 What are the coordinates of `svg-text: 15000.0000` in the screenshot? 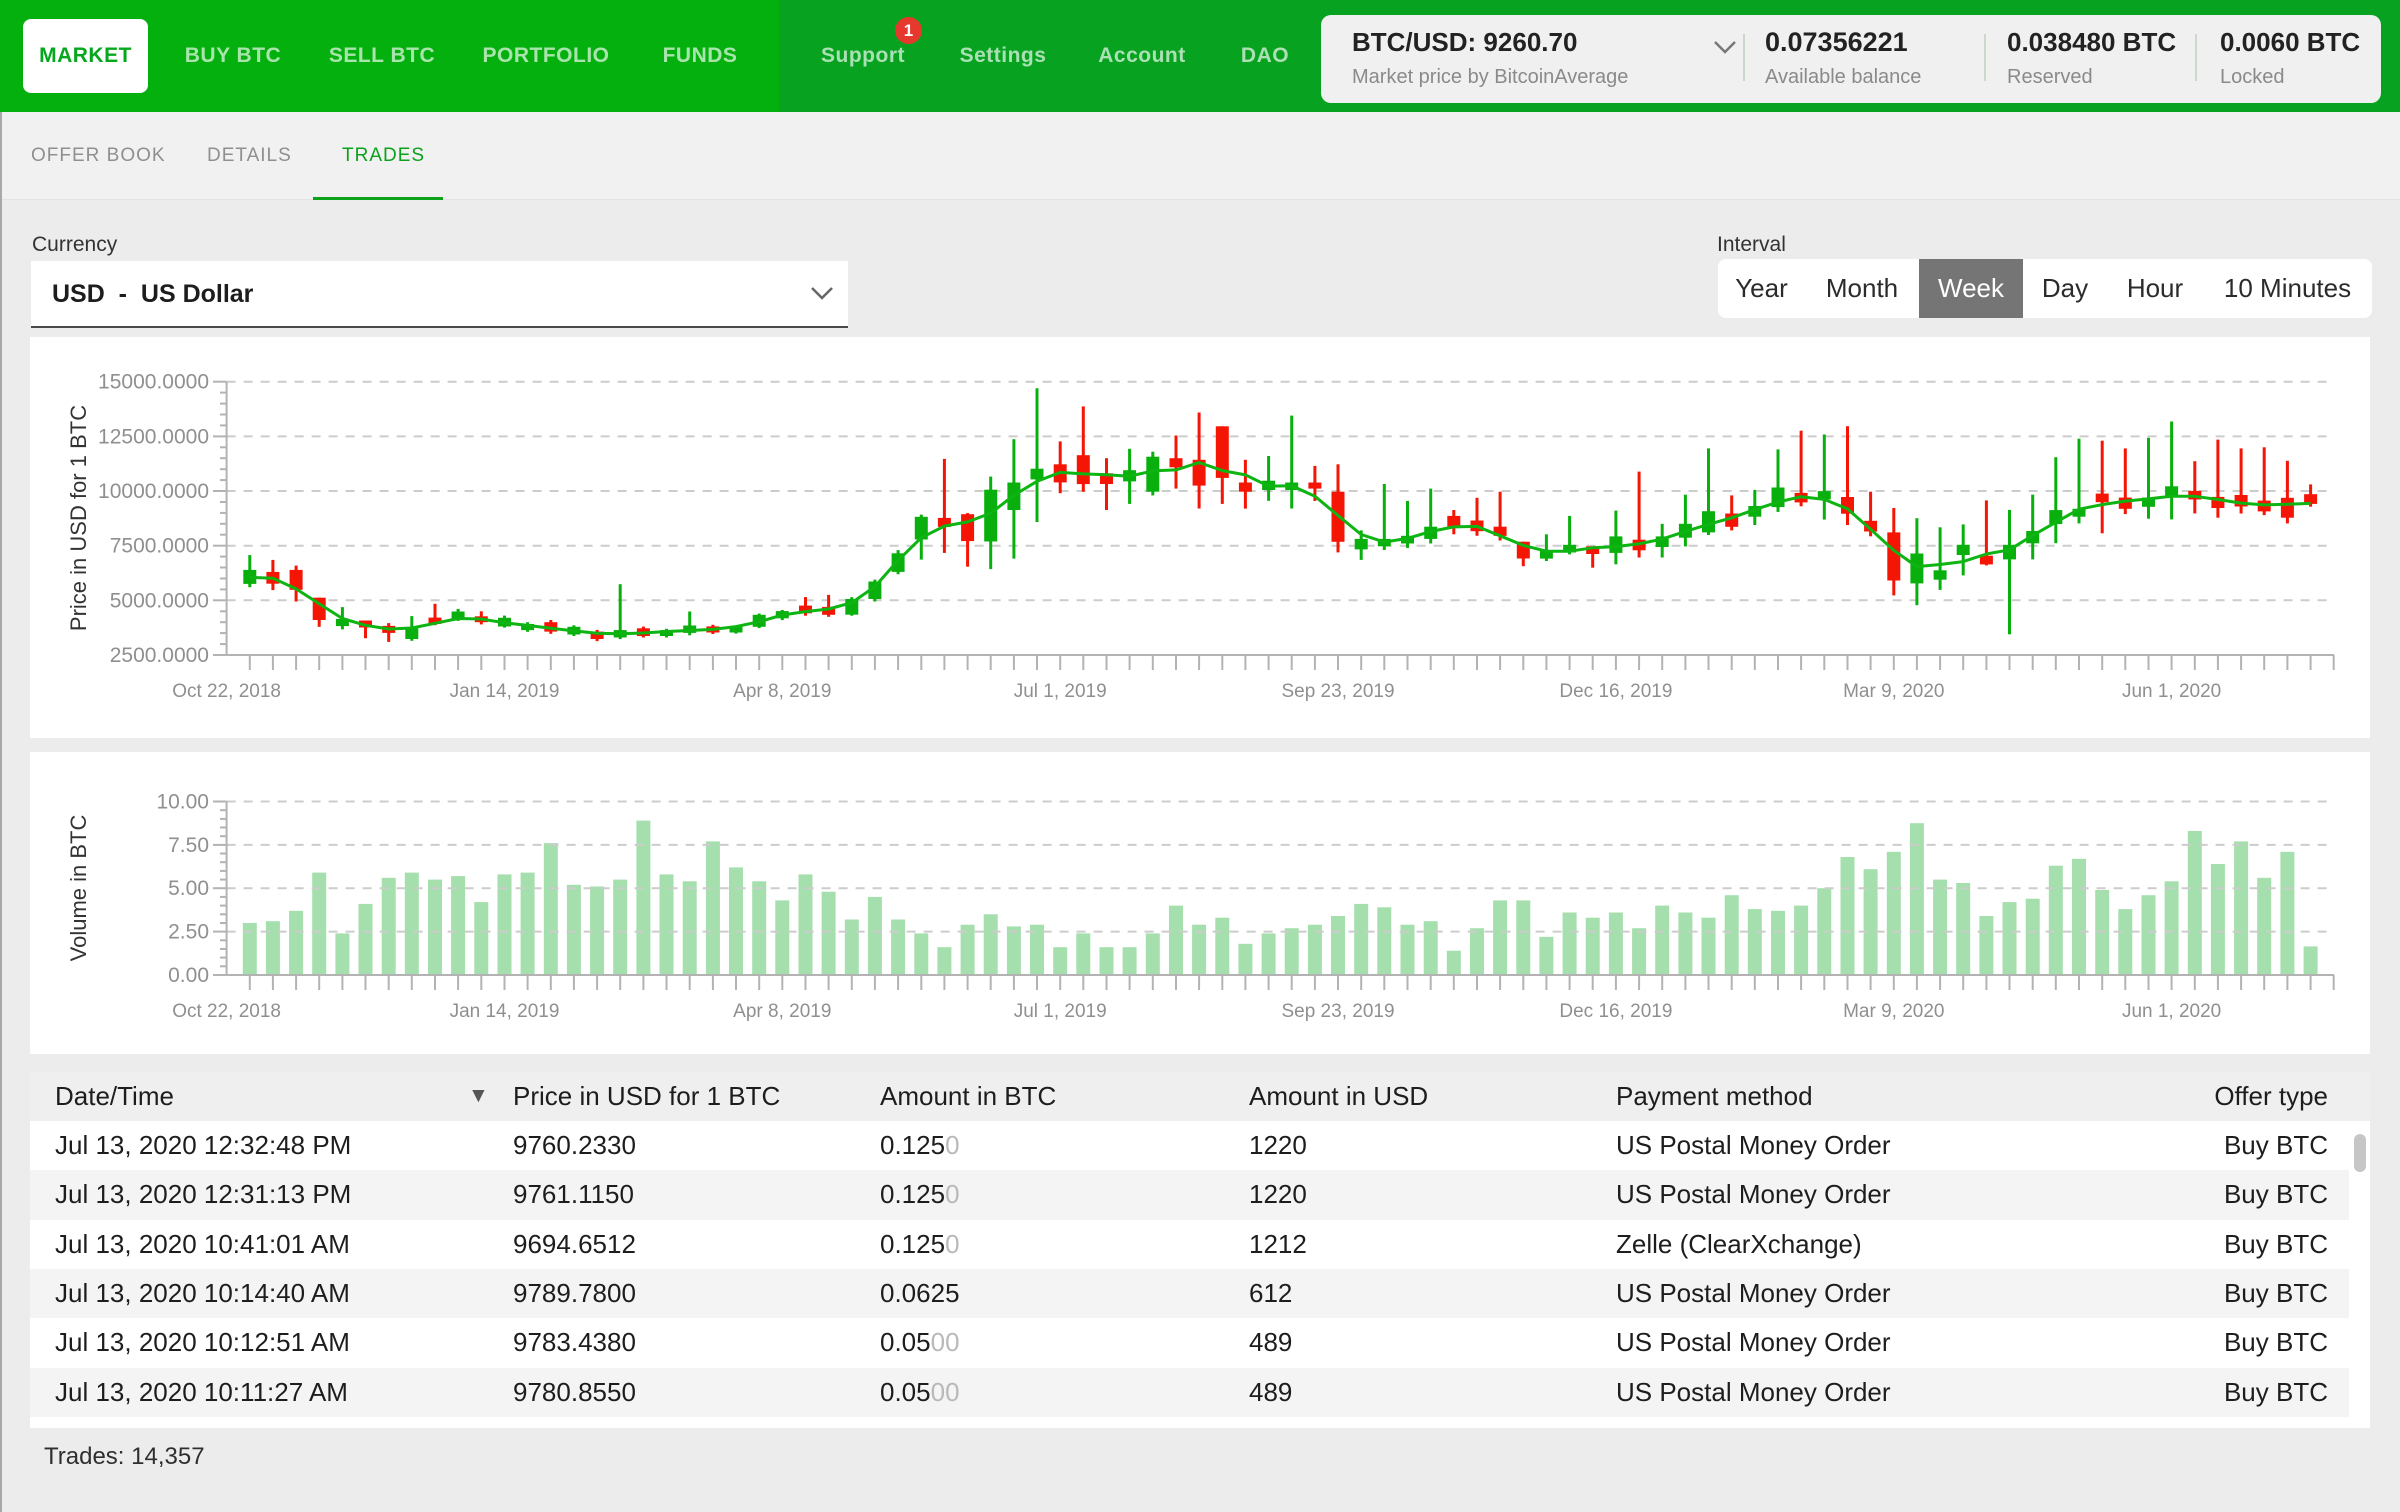 It's located at (153, 382).